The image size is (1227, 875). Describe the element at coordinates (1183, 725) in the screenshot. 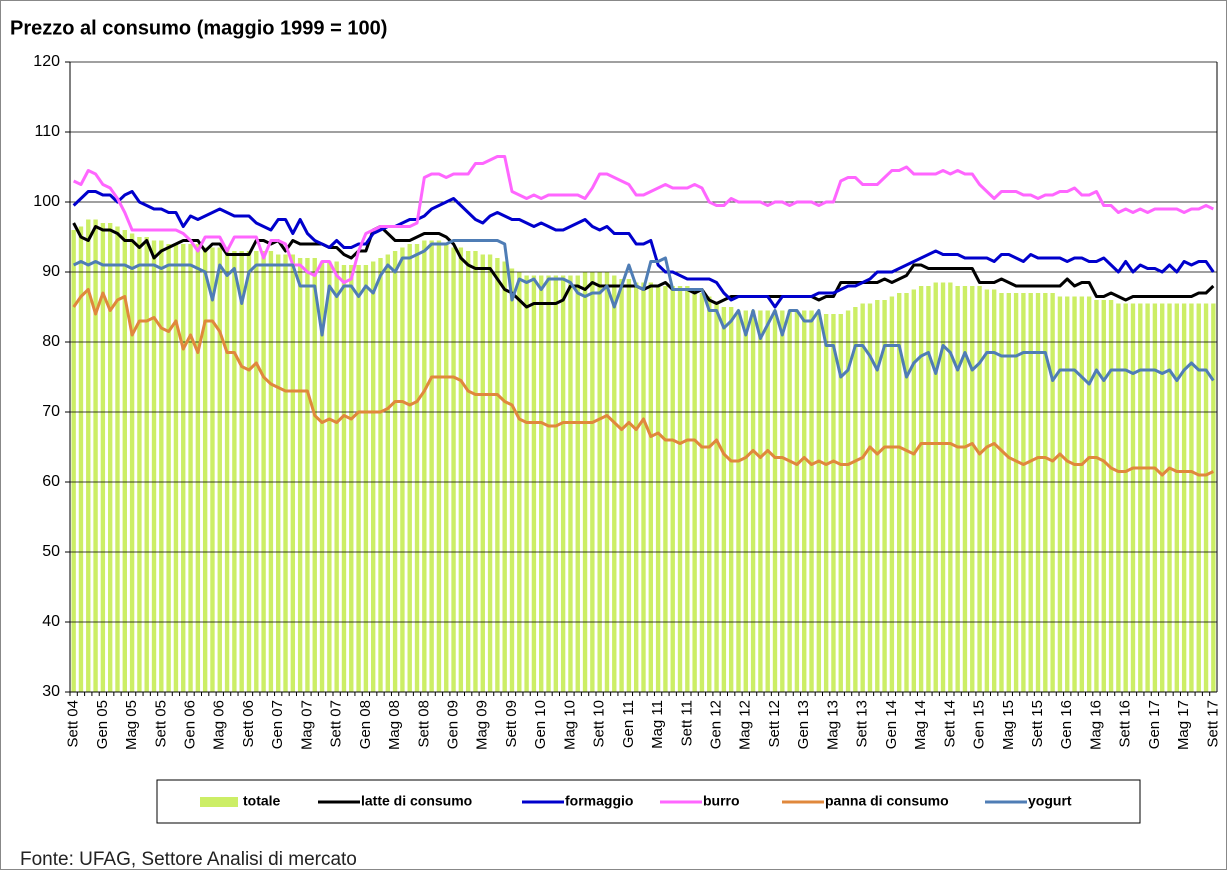

I see `x-tick-label: Mag 17` at that location.